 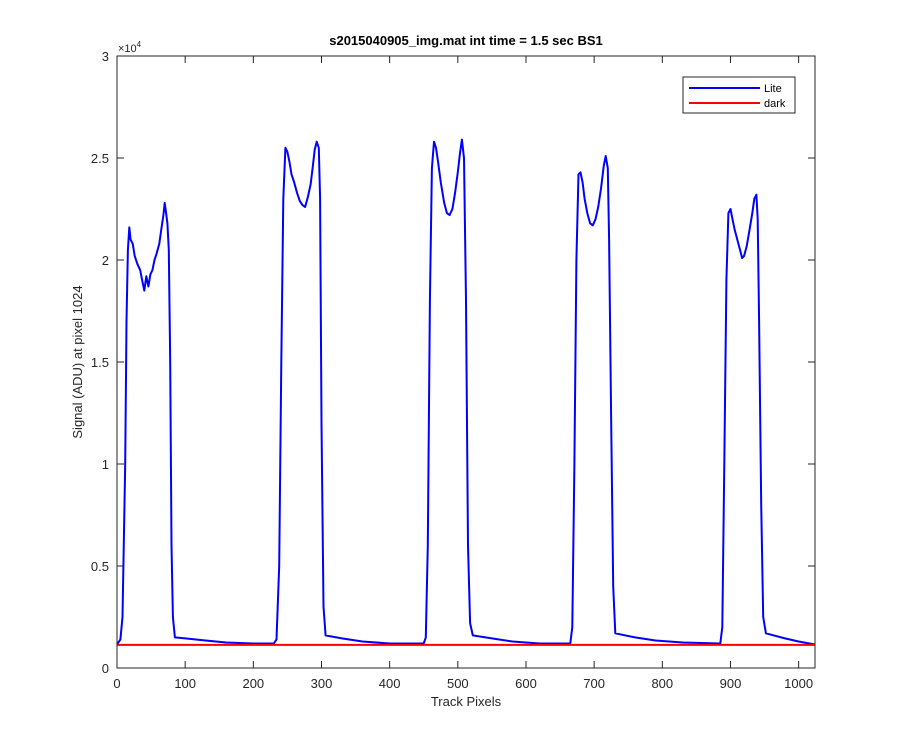 What do you see at coordinates (458, 683) in the screenshot?
I see `x-tick-label-500: 500` at bounding box center [458, 683].